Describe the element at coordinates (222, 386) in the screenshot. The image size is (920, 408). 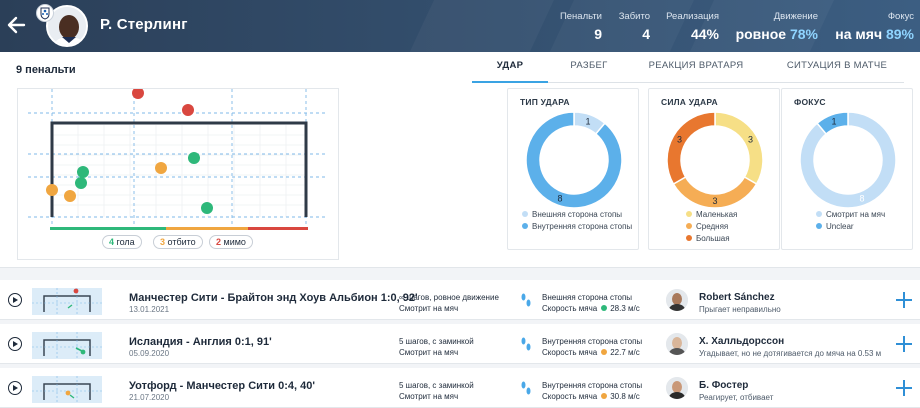
I see `match-title: Уотфорд - Манчестер Сити 0:4, 40'` at that location.